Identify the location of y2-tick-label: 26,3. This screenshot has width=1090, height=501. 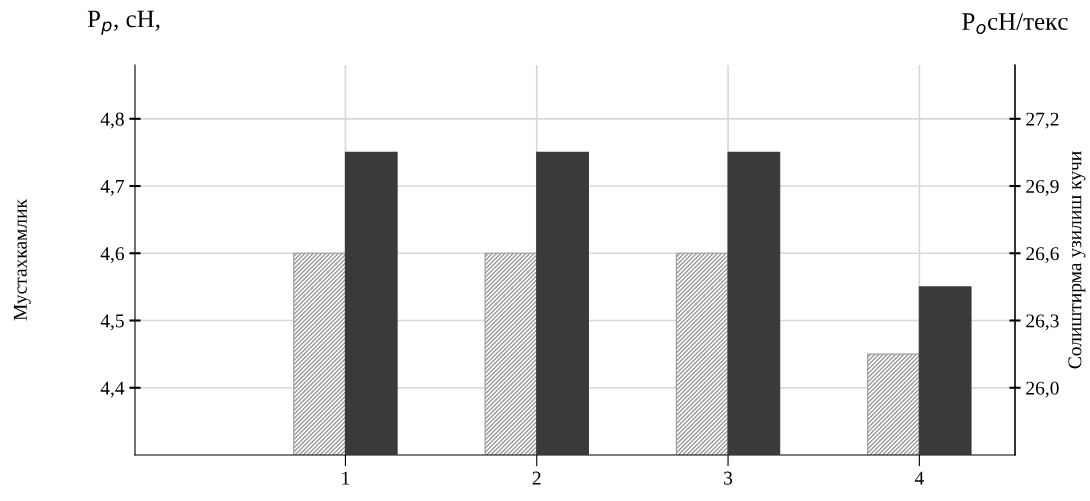
(1042, 322).